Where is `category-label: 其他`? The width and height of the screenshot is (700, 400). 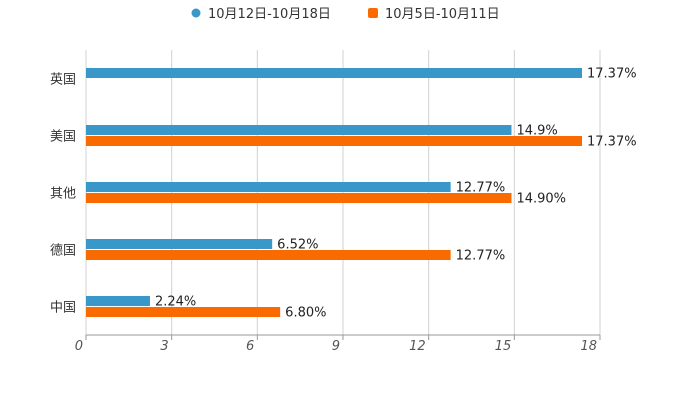
category-label: 其他 is located at coordinates (63, 194).